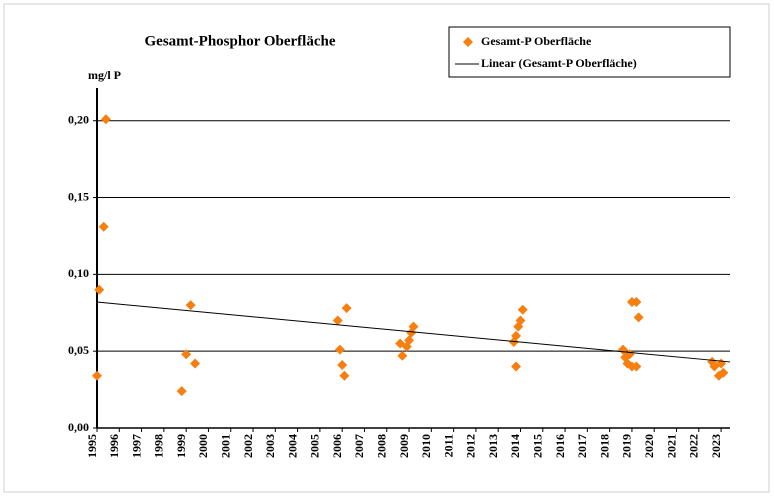 The width and height of the screenshot is (774, 497). I want to click on x-tick-label: 2009, so click(404, 446).